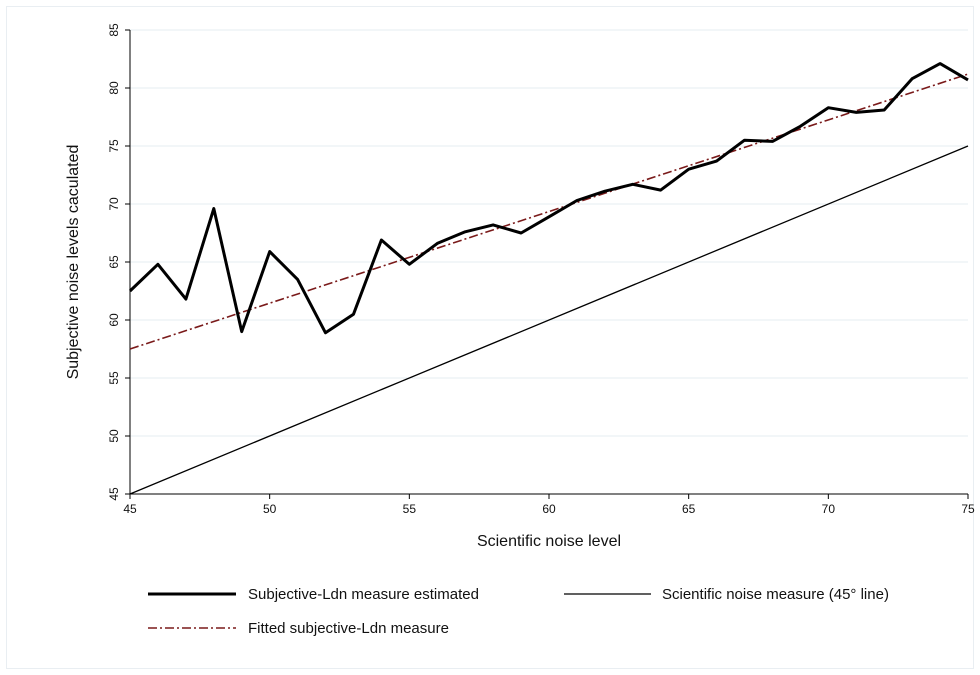 The image size is (980, 675). I want to click on x-tick-label: 70, so click(829, 509).